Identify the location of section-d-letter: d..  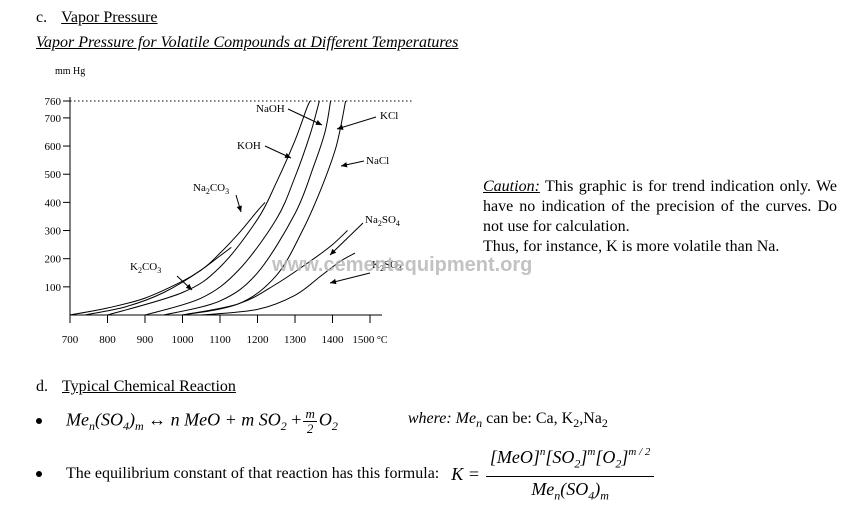
(42, 386).